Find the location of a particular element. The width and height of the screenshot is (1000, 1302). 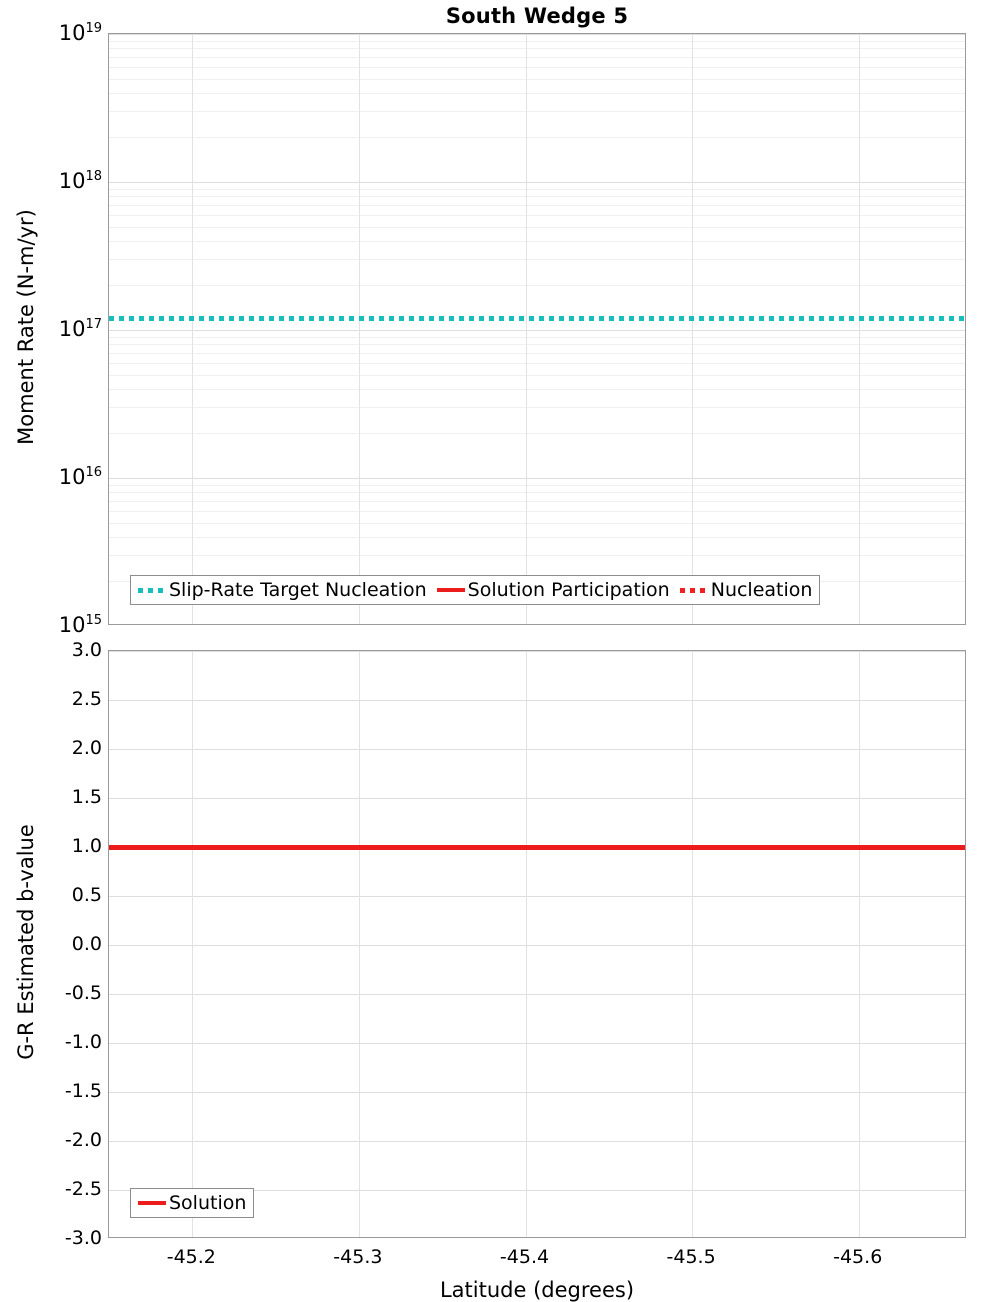

legend-entry: Nucleation is located at coordinates (746, 590).